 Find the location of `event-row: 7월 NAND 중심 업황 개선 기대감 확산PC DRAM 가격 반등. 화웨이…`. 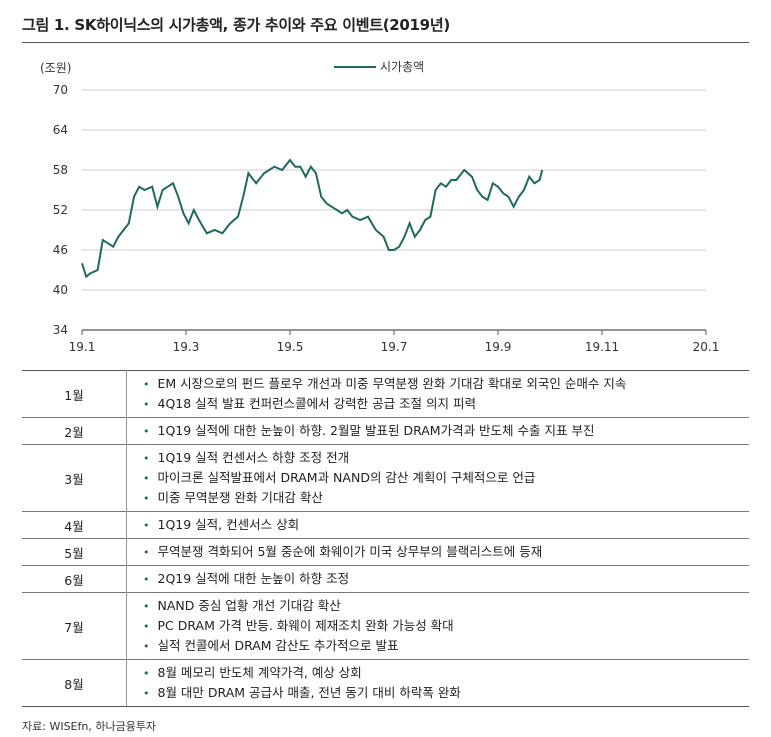

event-row: 7월 NAND 중심 업황 개선 기대감 확산PC DRAM 가격 반등. 화웨이… is located at coordinates (385, 626).